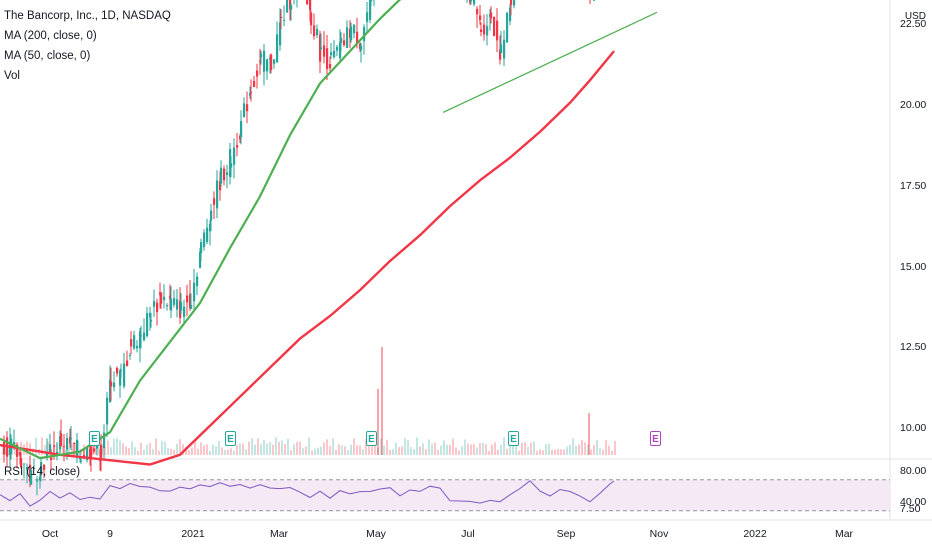 The height and width of the screenshot is (555, 932). Describe the element at coordinates (915, 16) in the screenshot. I see `currency-label: USD` at that location.